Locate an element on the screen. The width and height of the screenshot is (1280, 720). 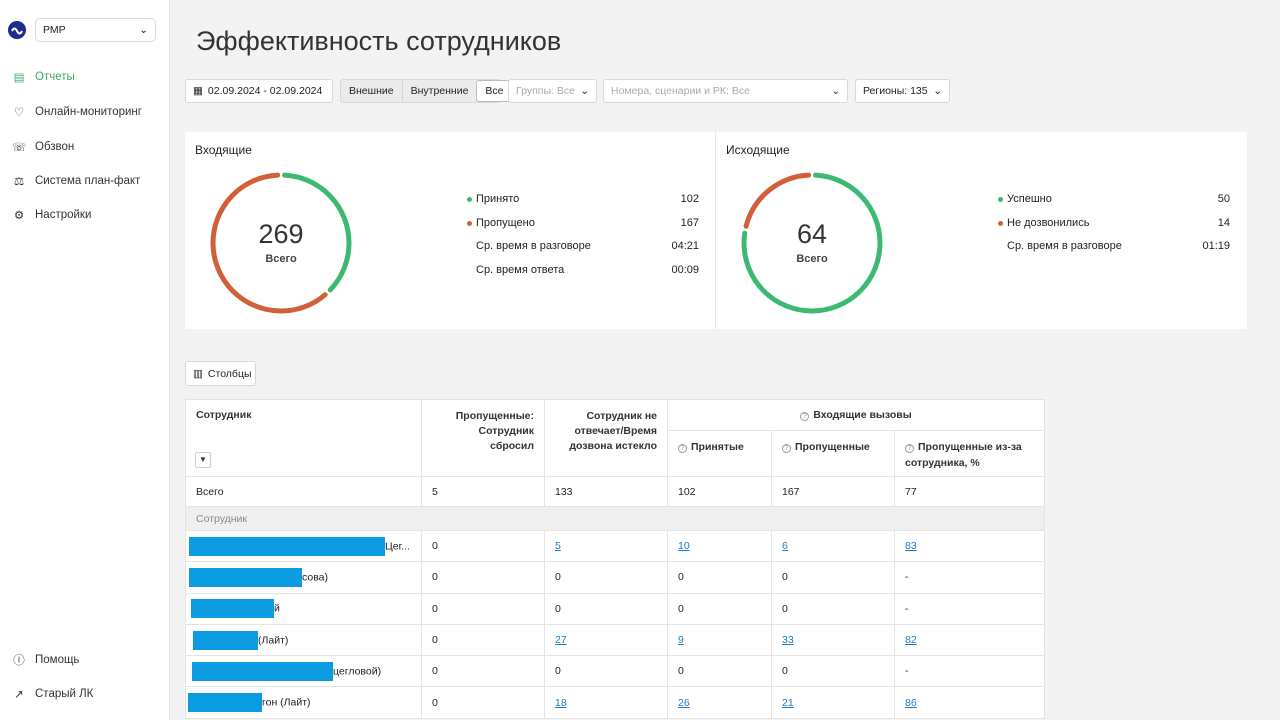
cell: Всего is located at coordinates (303, 491).